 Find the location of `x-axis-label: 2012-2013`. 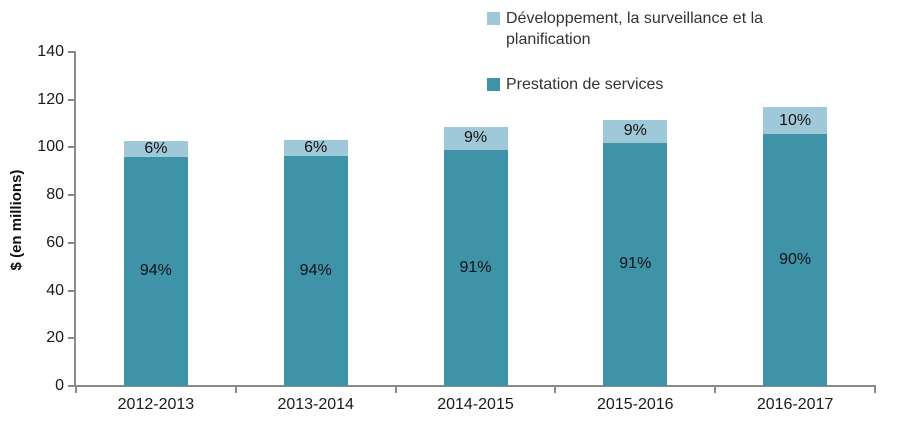

x-axis-label: 2012-2013 is located at coordinates (156, 404).